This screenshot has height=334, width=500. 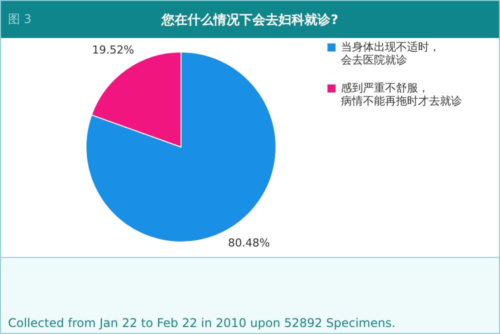 What do you see at coordinates (249, 243) in the screenshot?
I see `data-label: 80.48%` at bounding box center [249, 243].